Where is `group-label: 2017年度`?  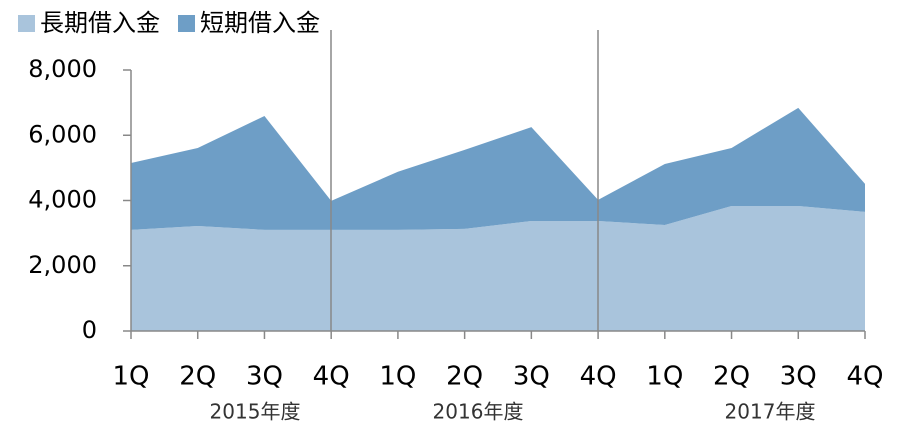 group-label: 2017年度 is located at coordinates (770, 412).